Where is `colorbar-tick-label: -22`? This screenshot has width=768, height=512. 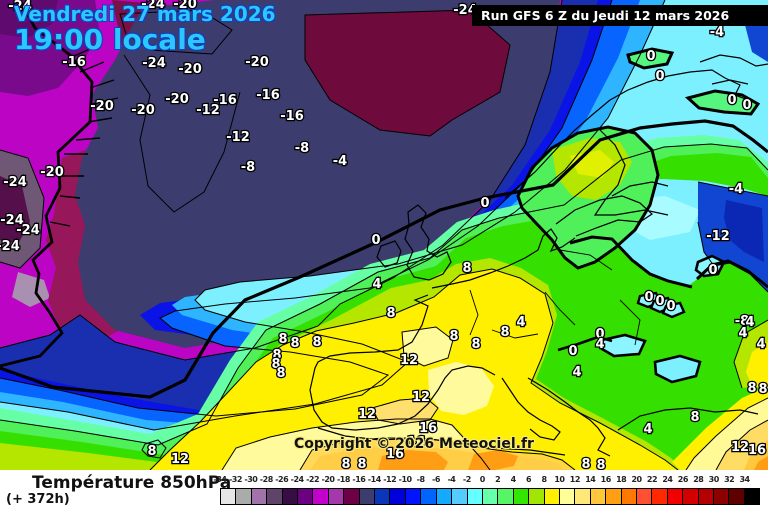 colorbar-tick-label: -22 is located at coordinates (313, 479).